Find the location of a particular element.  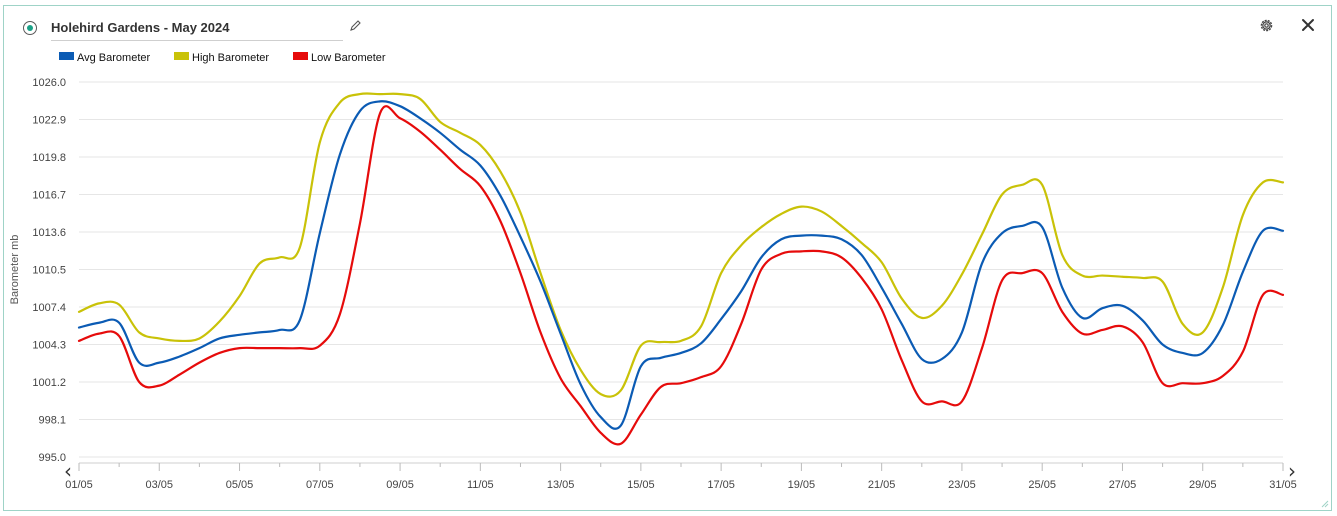

widget-header: Holehird Gardens - May 2024 is located at coordinates (667, 26).